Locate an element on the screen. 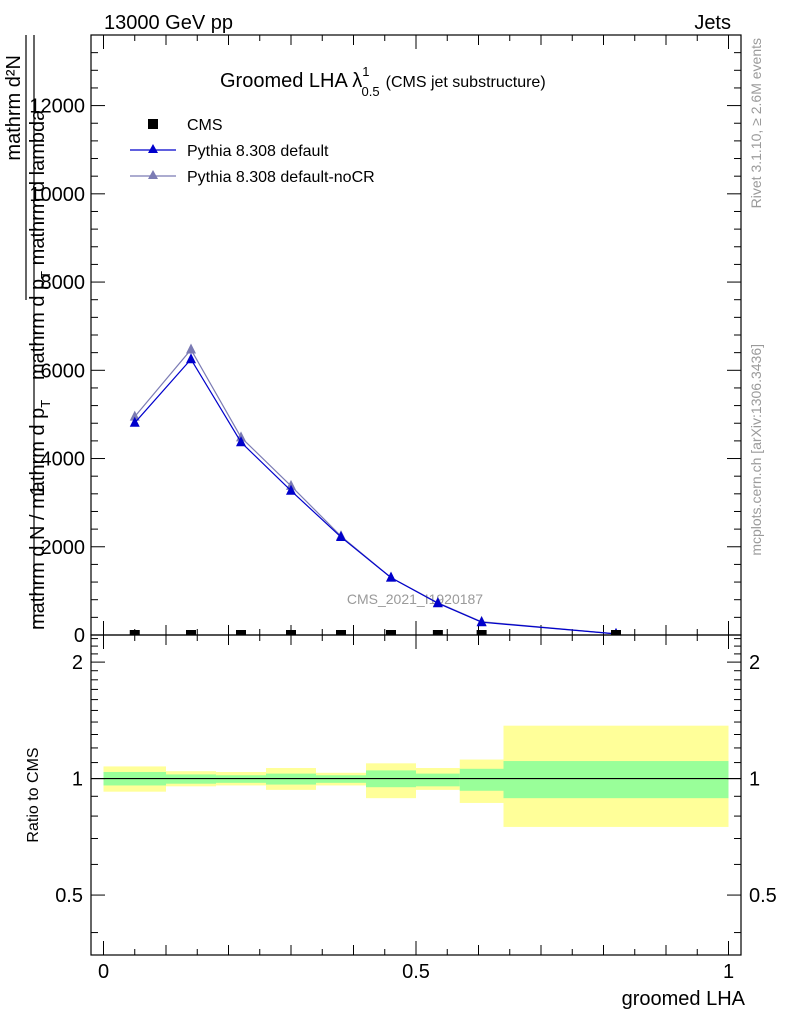  ratio-ytick-label: 0.5 is located at coordinates (69, 896).